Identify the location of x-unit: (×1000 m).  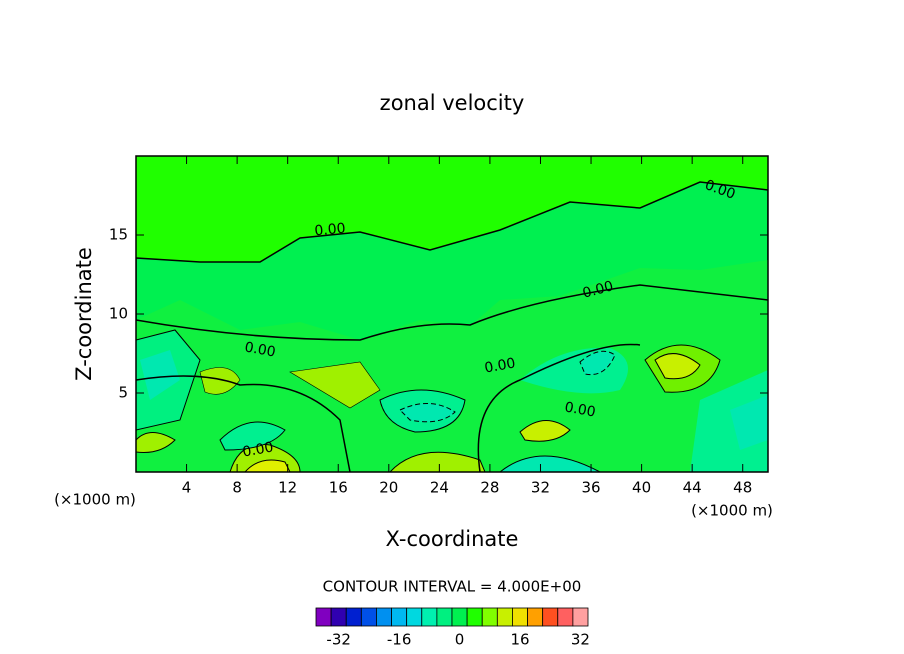
(732, 511).